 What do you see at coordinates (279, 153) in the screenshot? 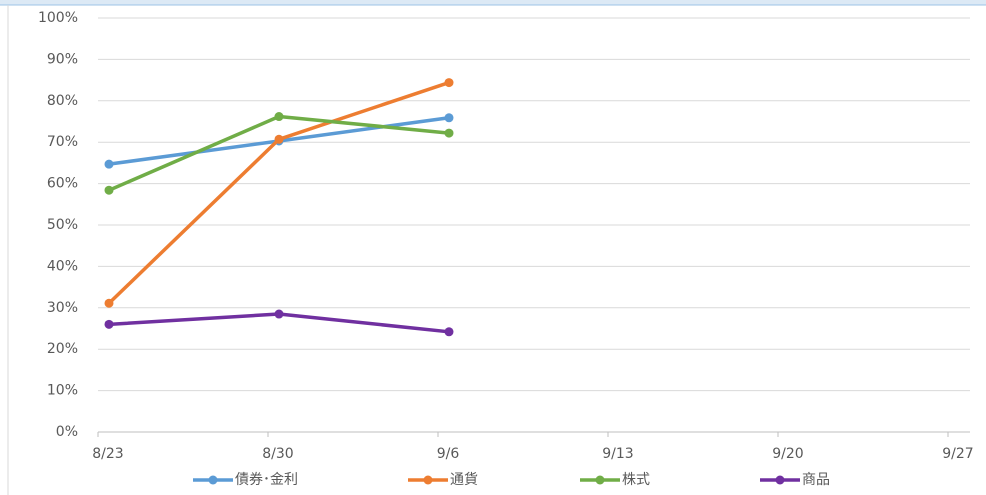
I see `series-line` at bounding box center [279, 153].